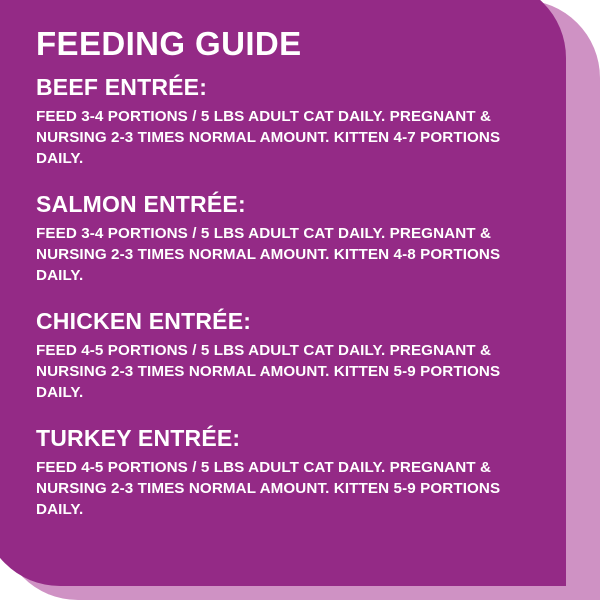  I want to click on section-heading-turkey: TURKEY ENTRÉE:, so click(138, 438).